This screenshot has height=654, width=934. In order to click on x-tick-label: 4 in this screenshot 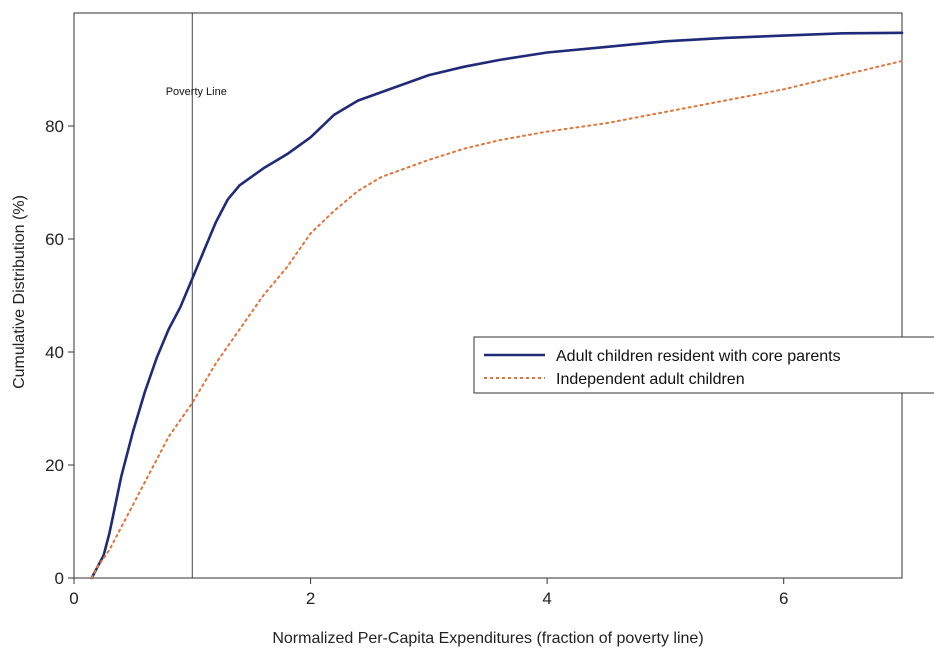, I will do `click(546, 598)`.